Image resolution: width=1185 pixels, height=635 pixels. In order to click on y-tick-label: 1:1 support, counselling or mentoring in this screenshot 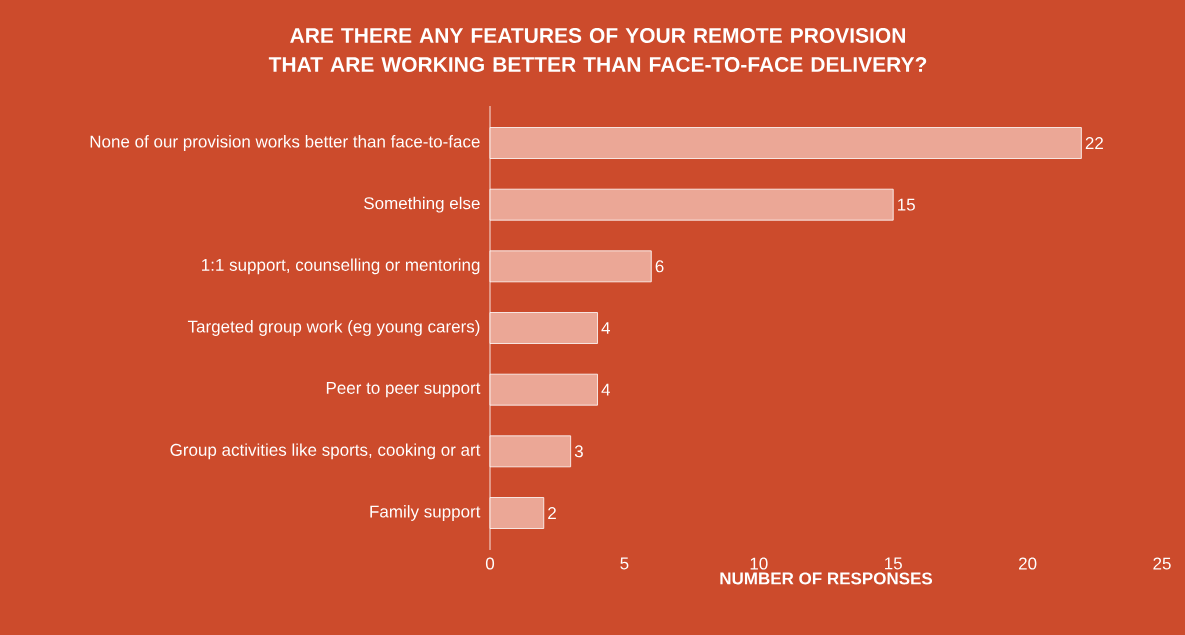, I will do `click(341, 266)`.